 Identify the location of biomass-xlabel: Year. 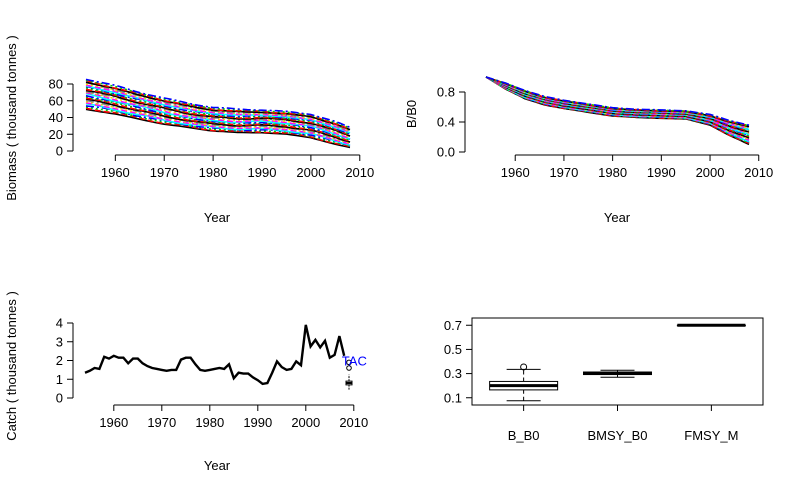
(217, 217).